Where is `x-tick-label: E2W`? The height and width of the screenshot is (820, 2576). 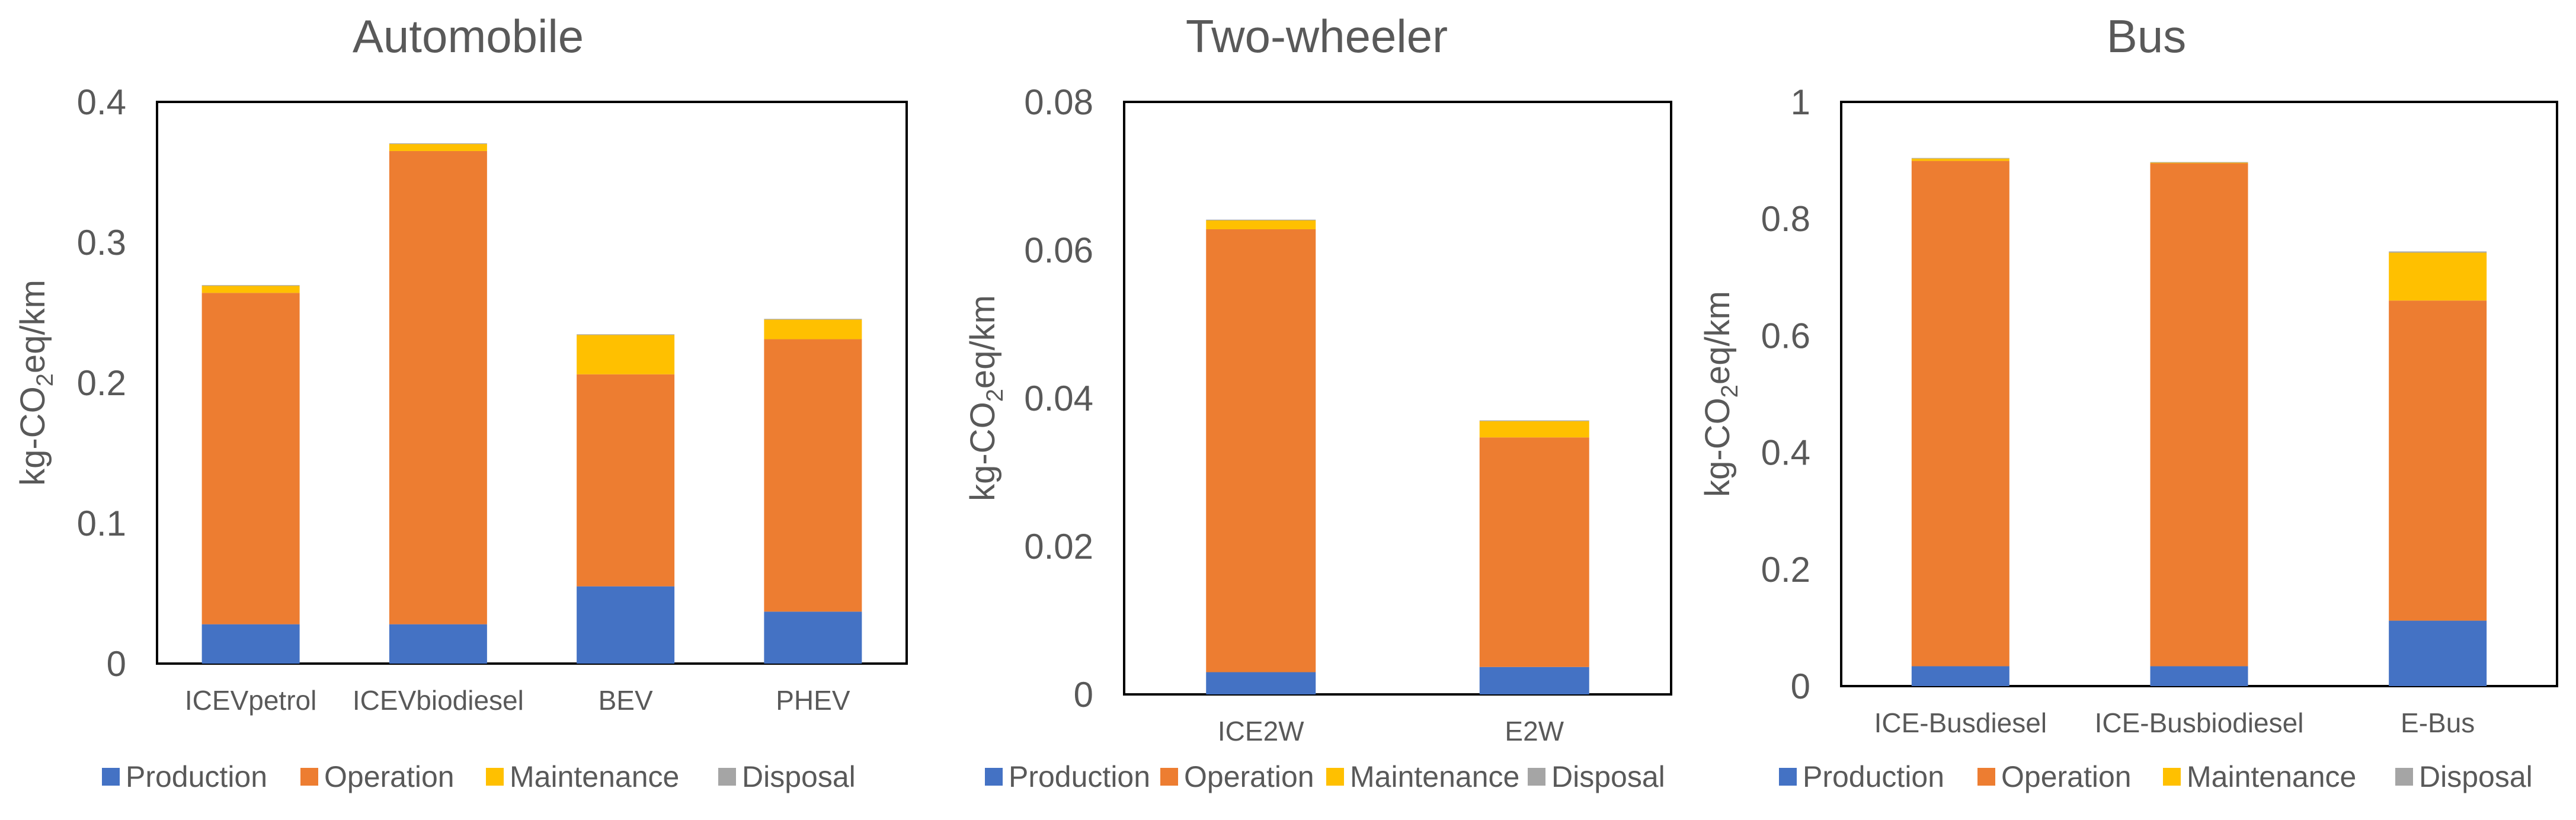 x-tick-label: E2W is located at coordinates (1534, 731).